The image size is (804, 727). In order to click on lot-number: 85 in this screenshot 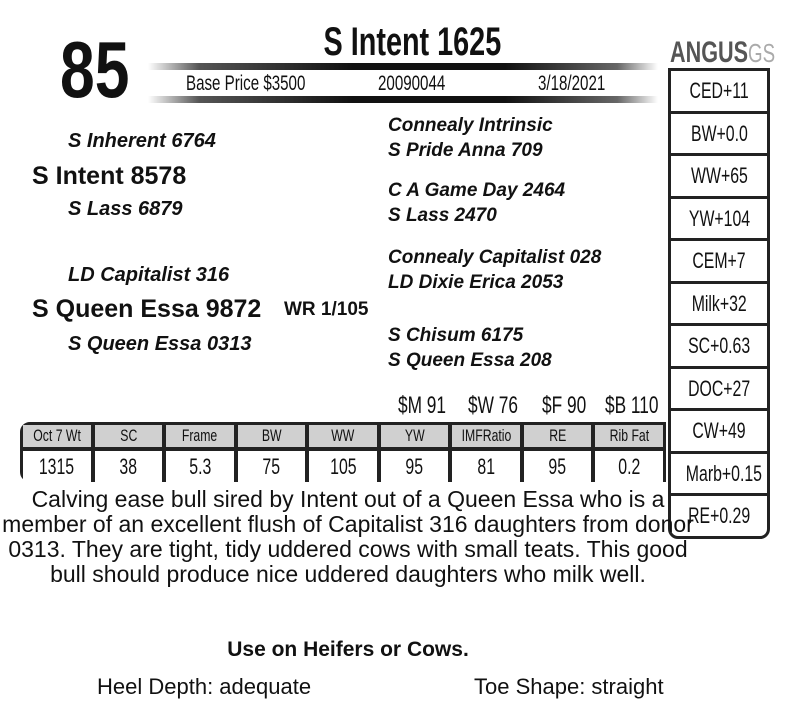, I will do `click(95, 69)`.